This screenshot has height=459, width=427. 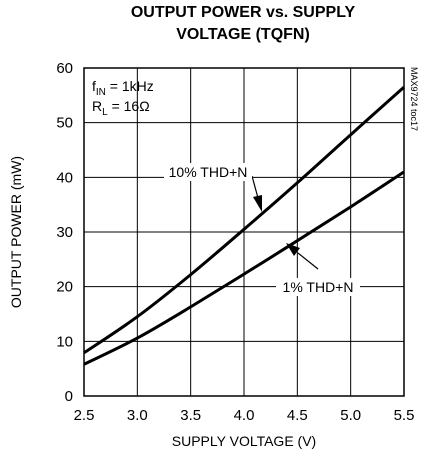 What do you see at coordinates (123, 88) in the screenshot?
I see `condition-fin: fIN = 1kHz` at bounding box center [123, 88].